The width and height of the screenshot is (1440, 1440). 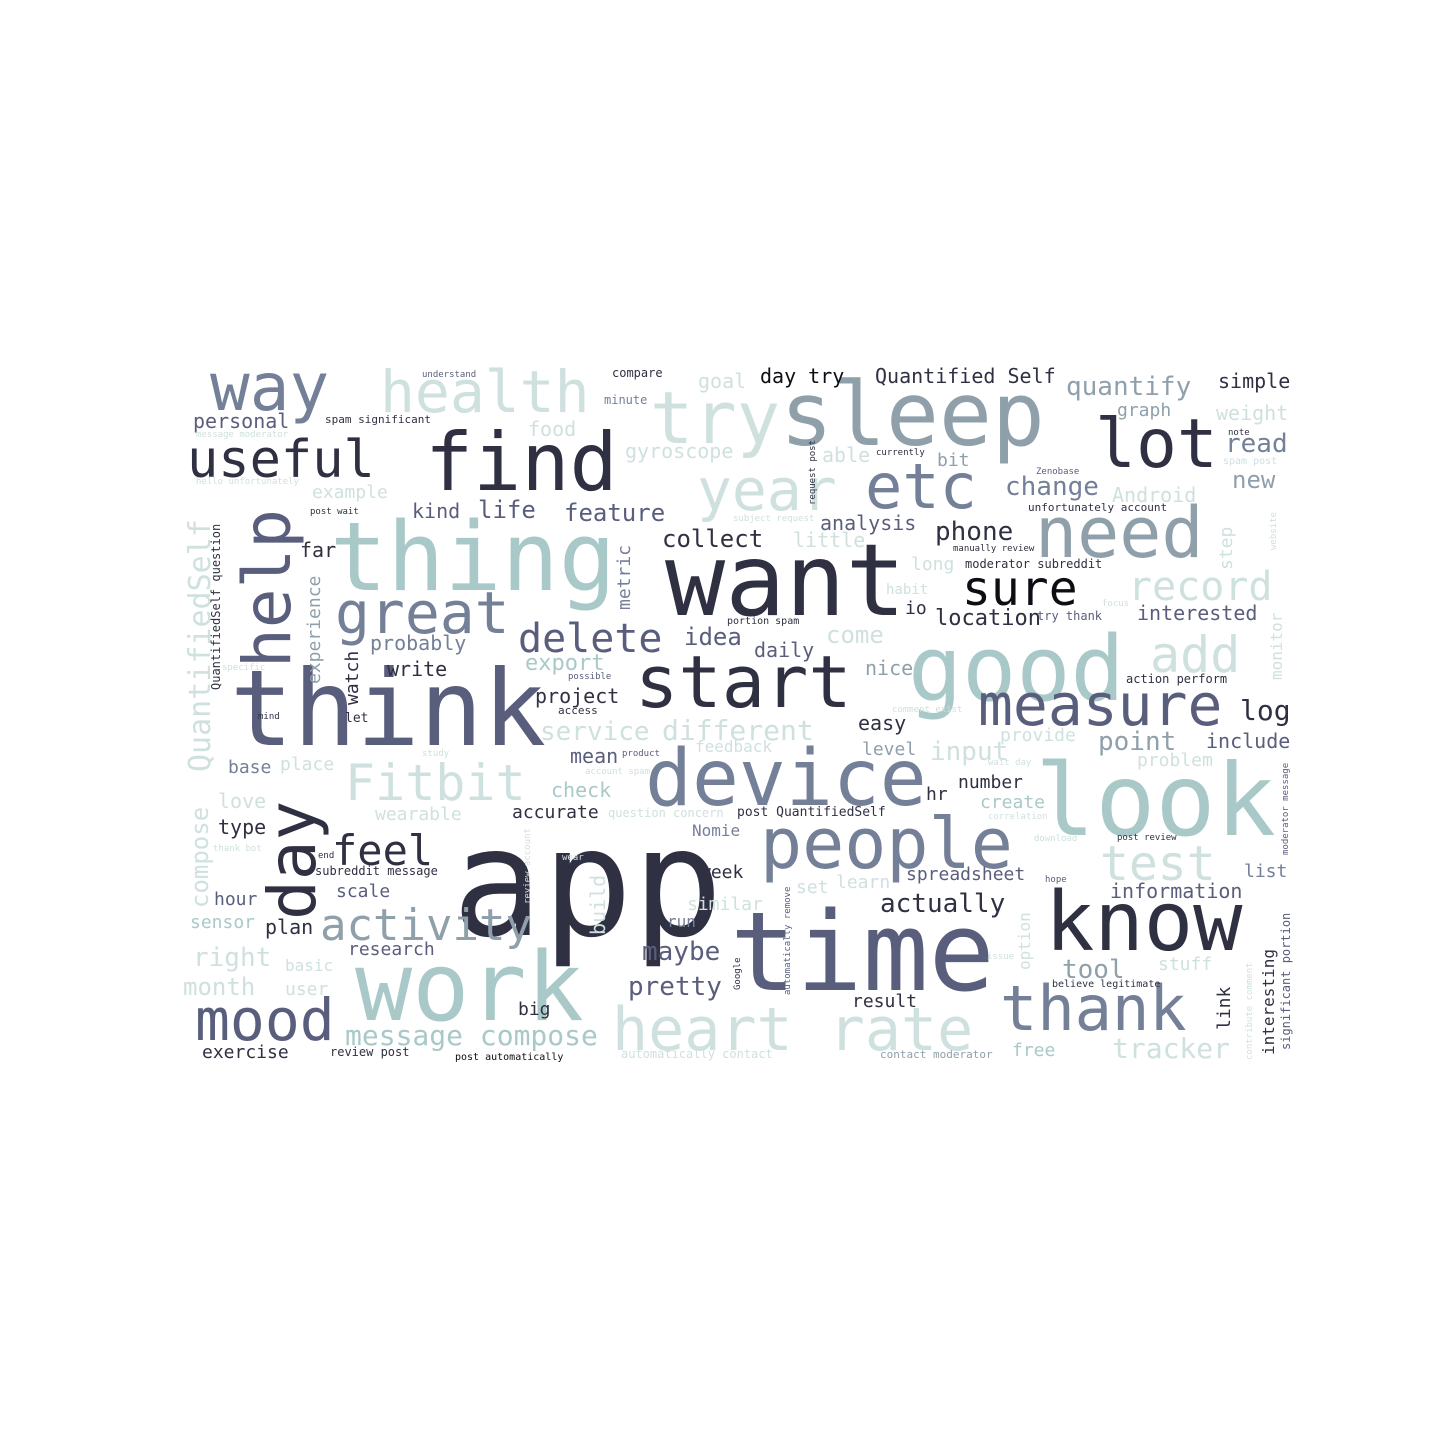 I want to click on word-lot: lot, so click(x=1156, y=444).